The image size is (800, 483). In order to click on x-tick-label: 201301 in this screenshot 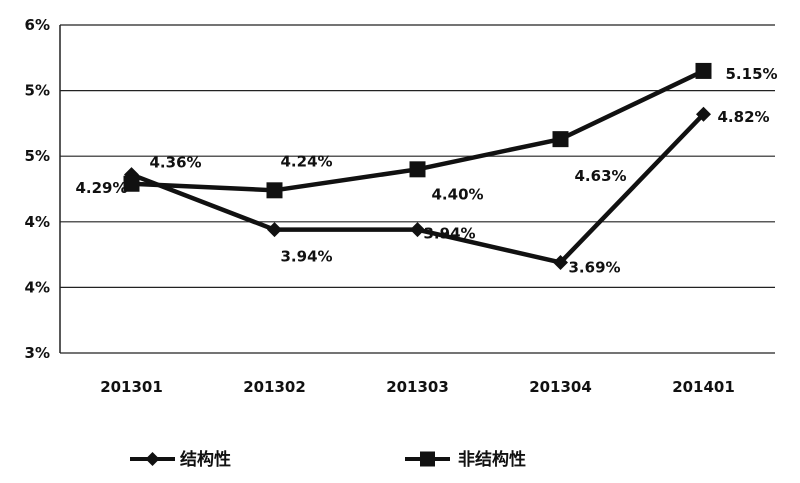, I will do `click(131, 387)`.